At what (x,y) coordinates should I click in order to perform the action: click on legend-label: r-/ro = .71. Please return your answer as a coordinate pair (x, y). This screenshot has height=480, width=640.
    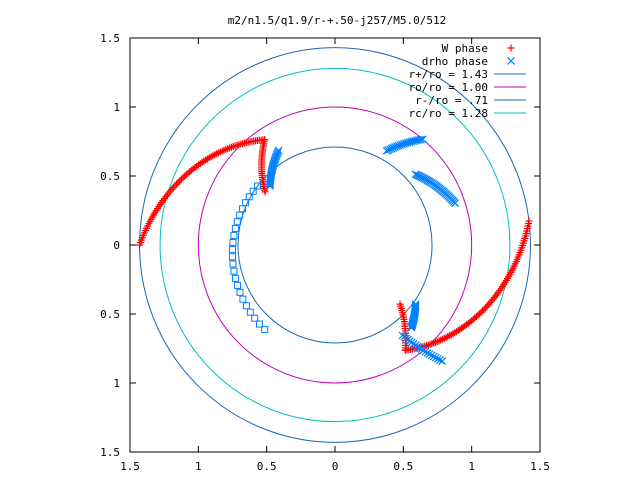
    Looking at the image, I should click on (451, 100).